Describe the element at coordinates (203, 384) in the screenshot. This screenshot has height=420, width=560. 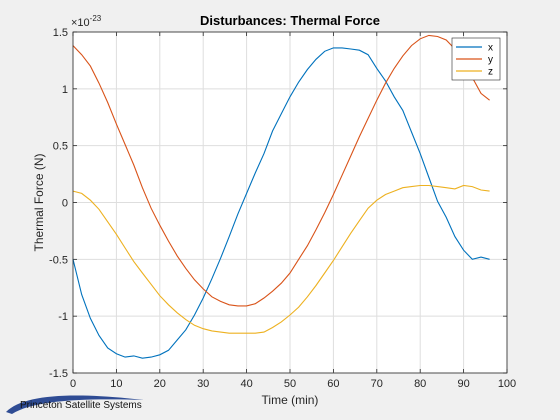
I see `x-tick-label: 30` at that location.